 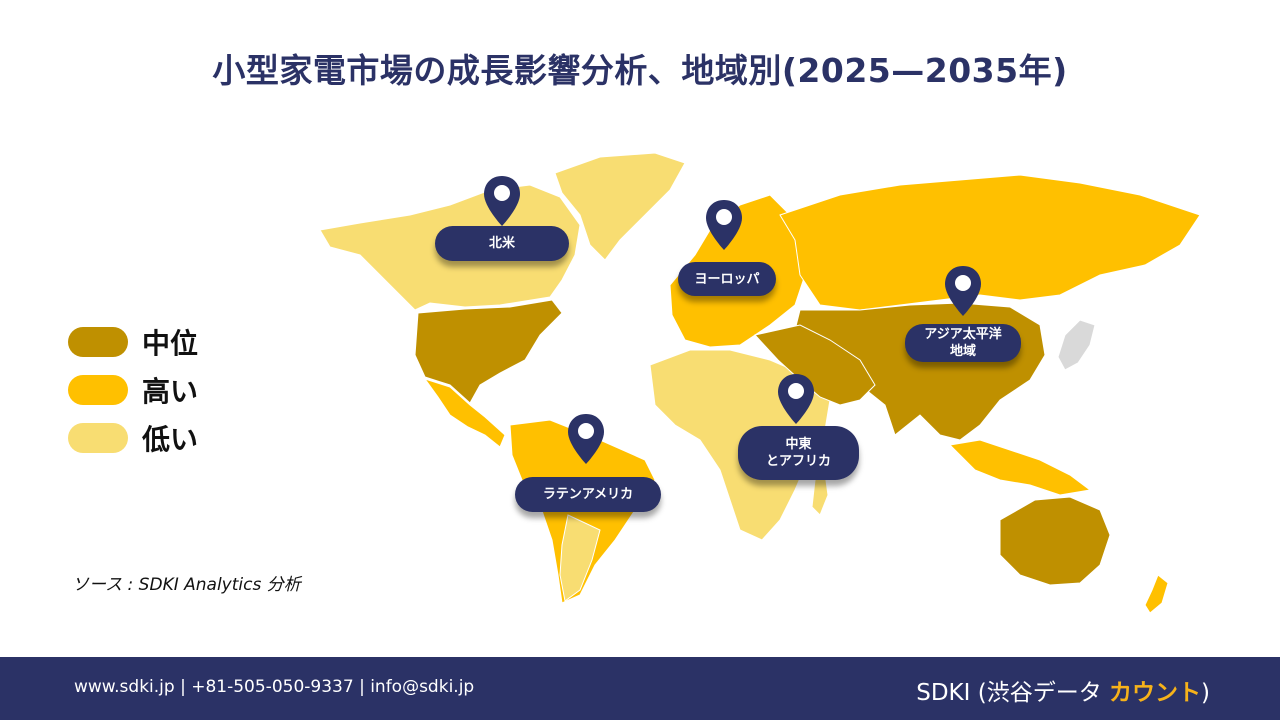 What do you see at coordinates (133, 438) in the screenshot?
I see `legend-item-low: 低い` at bounding box center [133, 438].